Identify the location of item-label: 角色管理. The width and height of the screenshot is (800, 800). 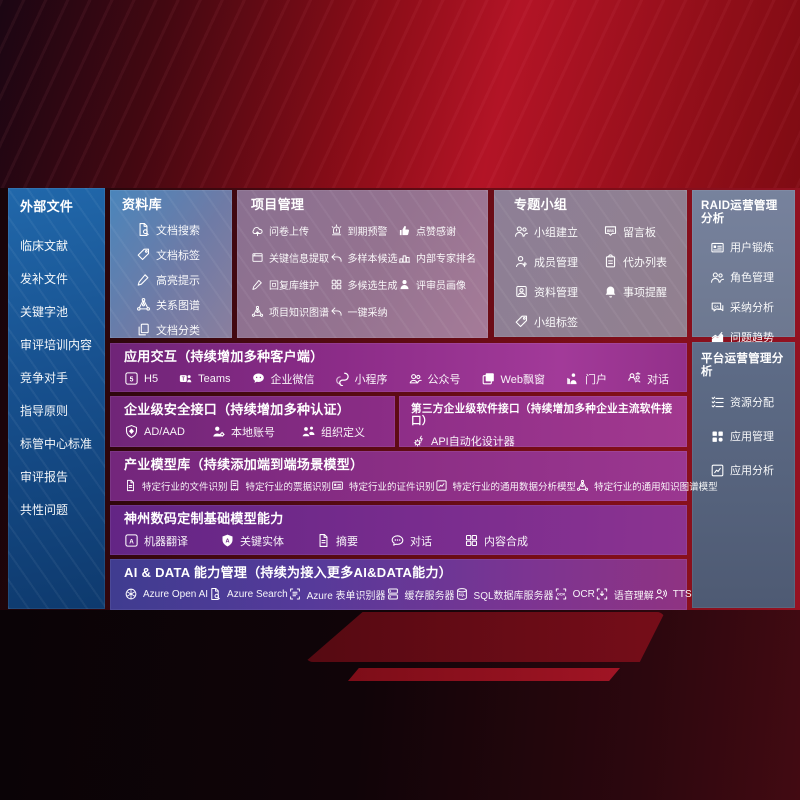
(752, 278).